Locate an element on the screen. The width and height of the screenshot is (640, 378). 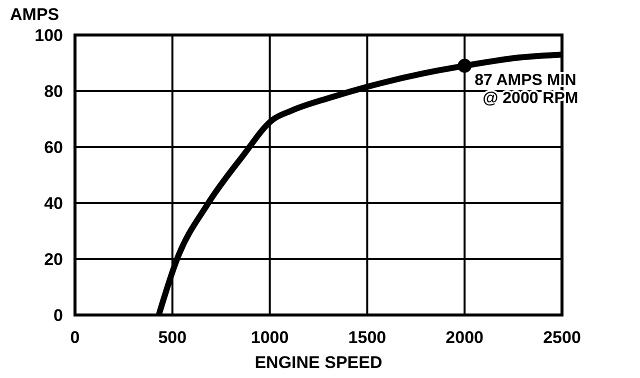
y-tick-label: 40 is located at coordinates (53, 203).